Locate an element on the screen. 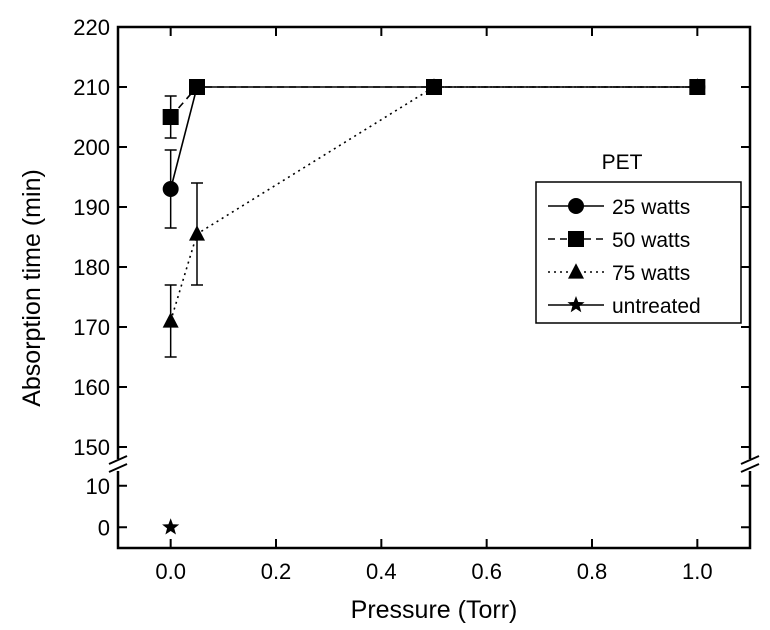  legend-title: PET is located at coordinates (622, 162).